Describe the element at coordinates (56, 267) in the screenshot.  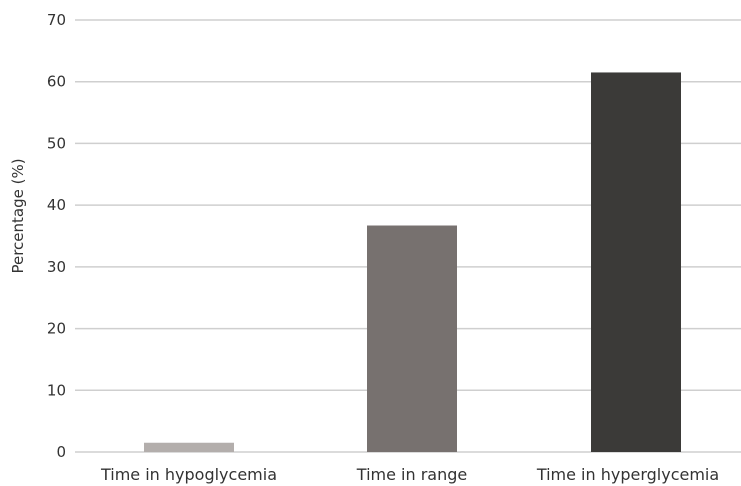
I see `y-tick-label: 30` at that location.